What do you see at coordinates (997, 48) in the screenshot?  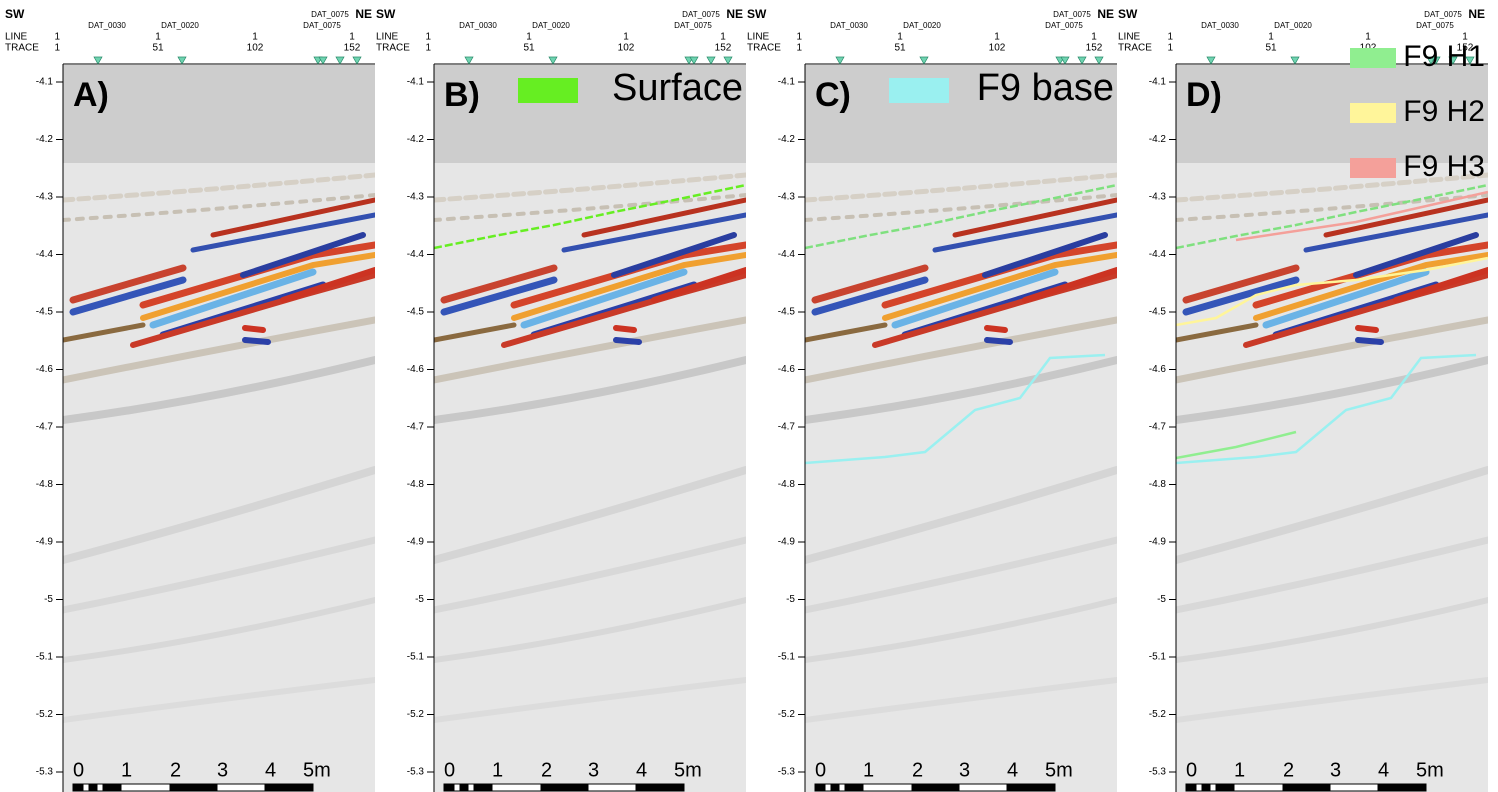 I see `trace-value: 102` at bounding box center [997, 48].